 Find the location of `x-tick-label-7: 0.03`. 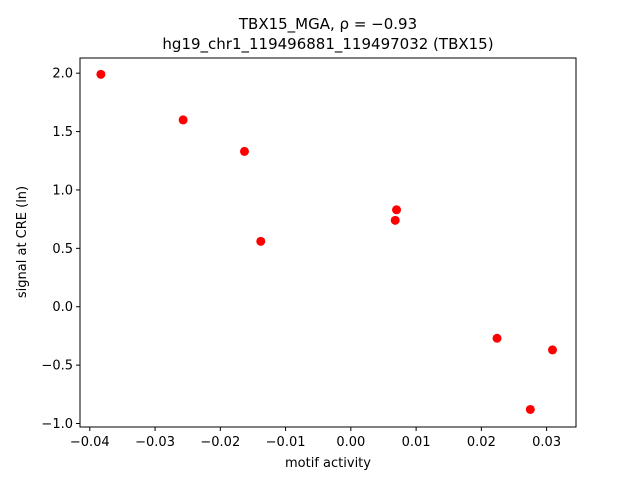

x-tick-label-7: 0.03 is located at coordinates (546, 442).